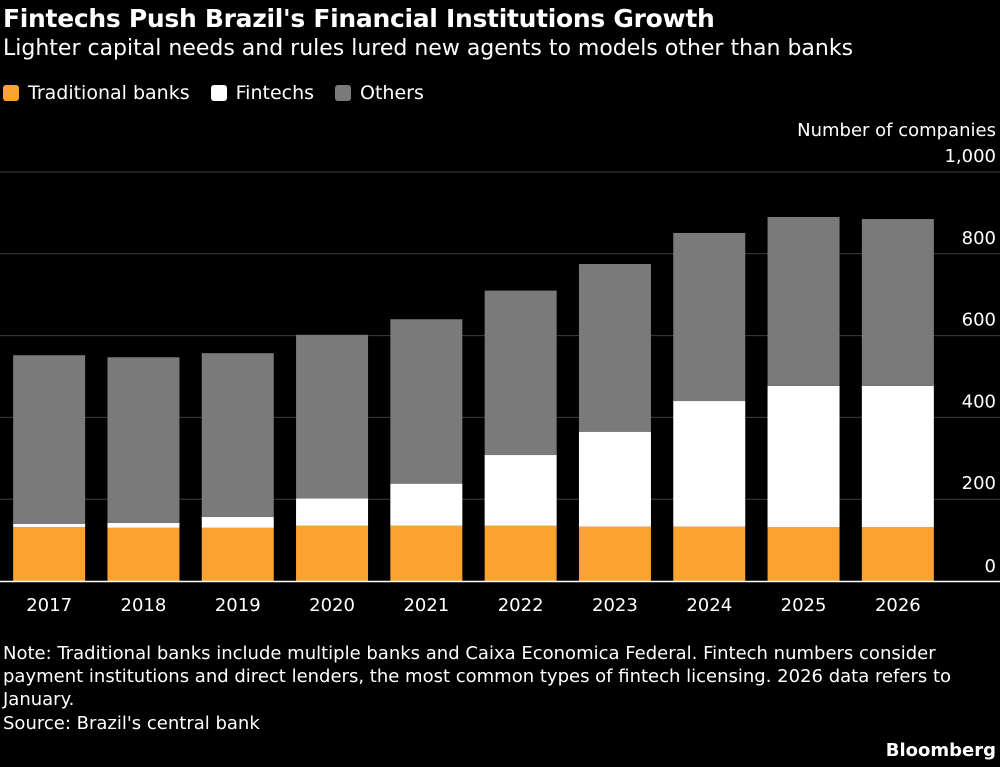 This screenshot has height=767, width=1000. I want to click on legend: Traditional banks Fintechs Others, so click(224, 93).